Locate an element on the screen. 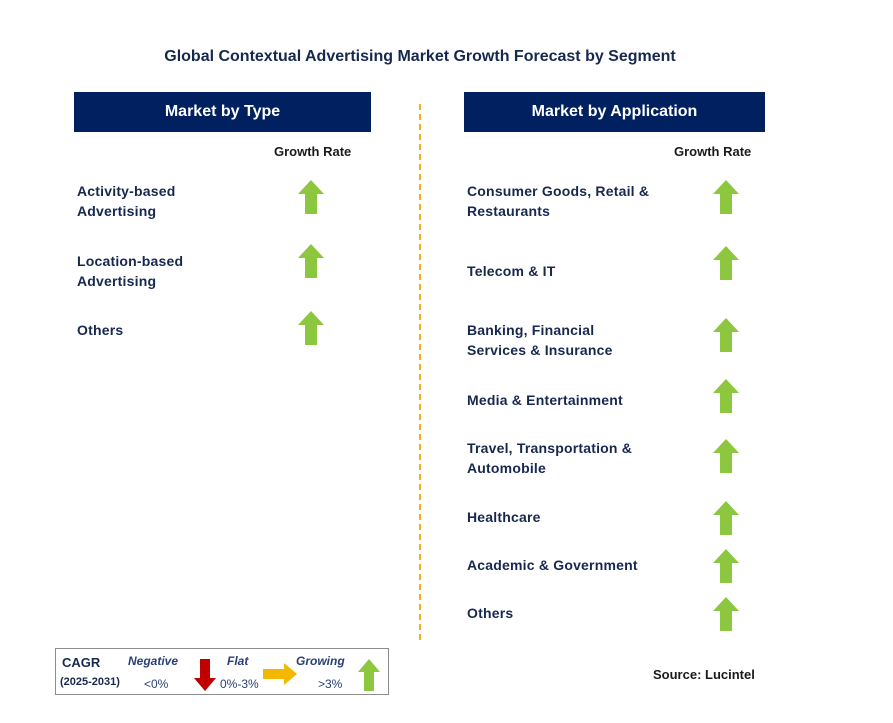 The height and width of the screenshot is (723, 893). right-arrow-icon is located at coordinates (280, 674).